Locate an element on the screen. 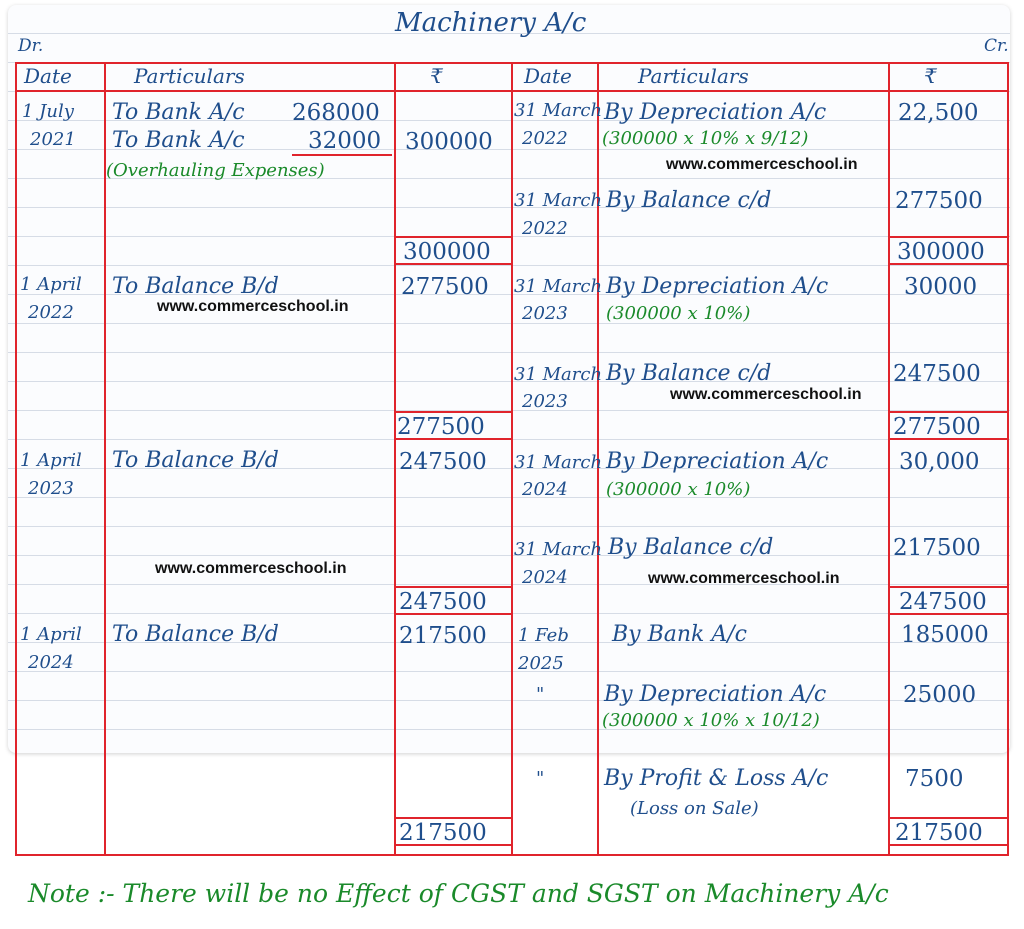 The height and width of the screenshot is (929, 1024). credit-total: 247500 is located at coordinates (943, 602).